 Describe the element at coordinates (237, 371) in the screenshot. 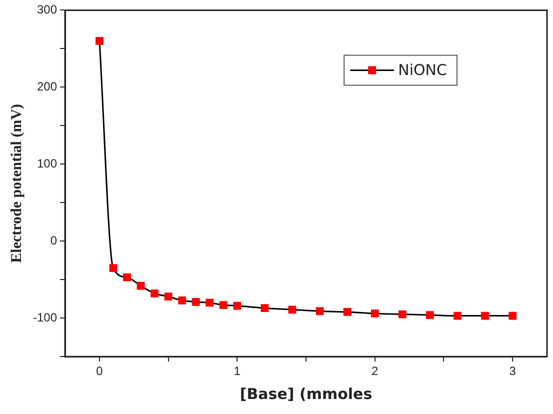

I see `x-tick-label: 1` at that location.